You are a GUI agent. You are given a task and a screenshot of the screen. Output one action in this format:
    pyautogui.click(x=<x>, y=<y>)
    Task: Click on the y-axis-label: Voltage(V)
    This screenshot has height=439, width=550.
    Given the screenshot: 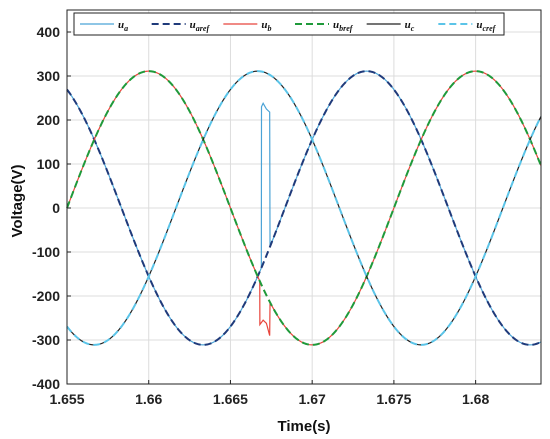 What is the action you would take?
    pyautogui.click(x=17, y=200)
    